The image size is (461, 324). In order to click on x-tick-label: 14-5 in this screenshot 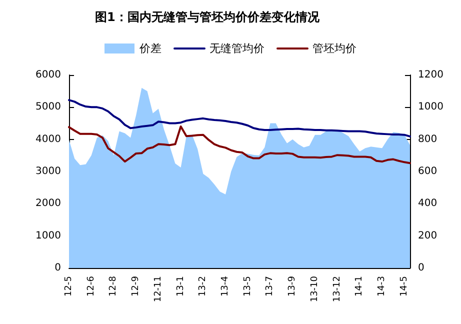, I will do `click(404, 286)`.